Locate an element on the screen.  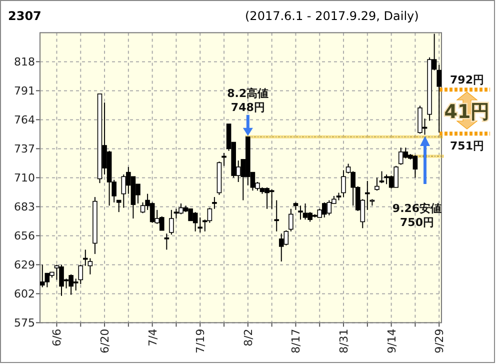
y-tick-label: 710 is located at coordinates (24, 178).